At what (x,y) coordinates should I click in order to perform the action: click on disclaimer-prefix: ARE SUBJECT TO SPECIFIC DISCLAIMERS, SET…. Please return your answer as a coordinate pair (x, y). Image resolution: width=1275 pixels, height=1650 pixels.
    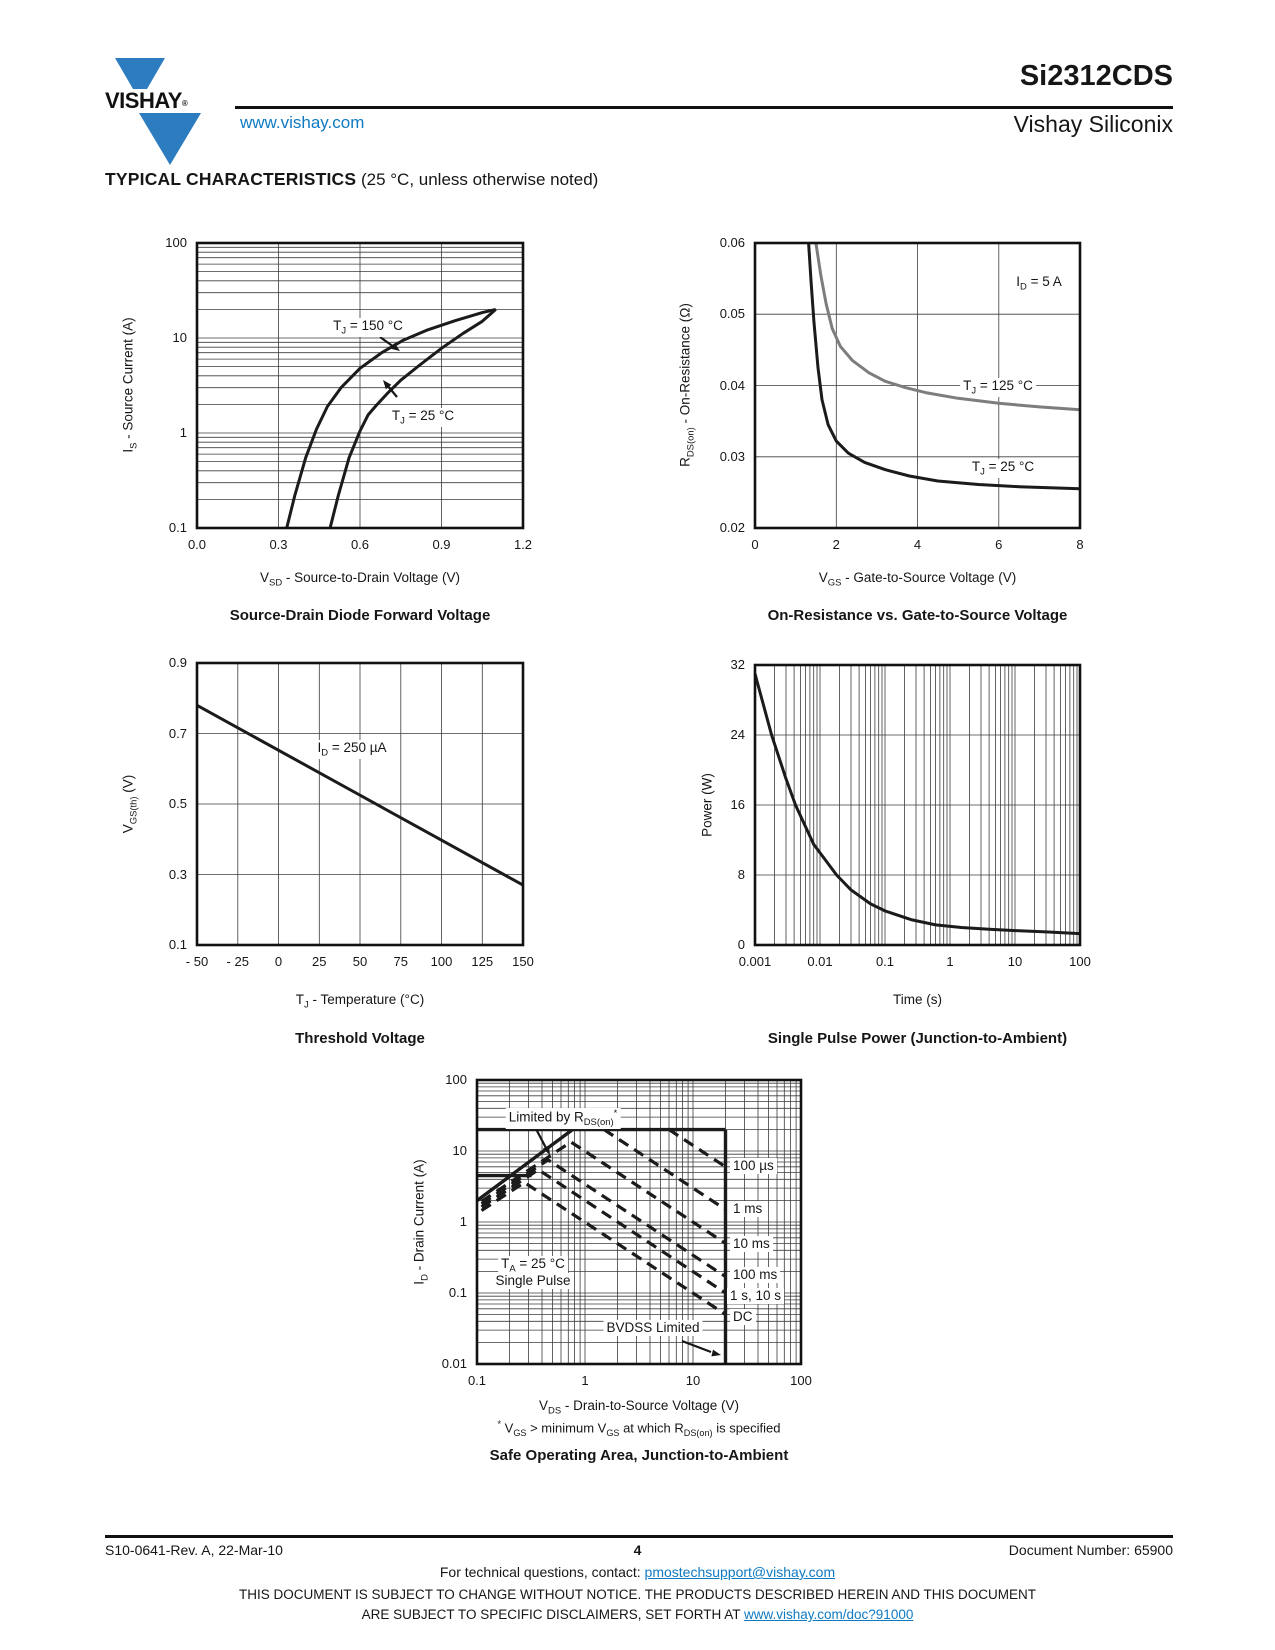
    Looking at the image, I should click on (552, 1614).